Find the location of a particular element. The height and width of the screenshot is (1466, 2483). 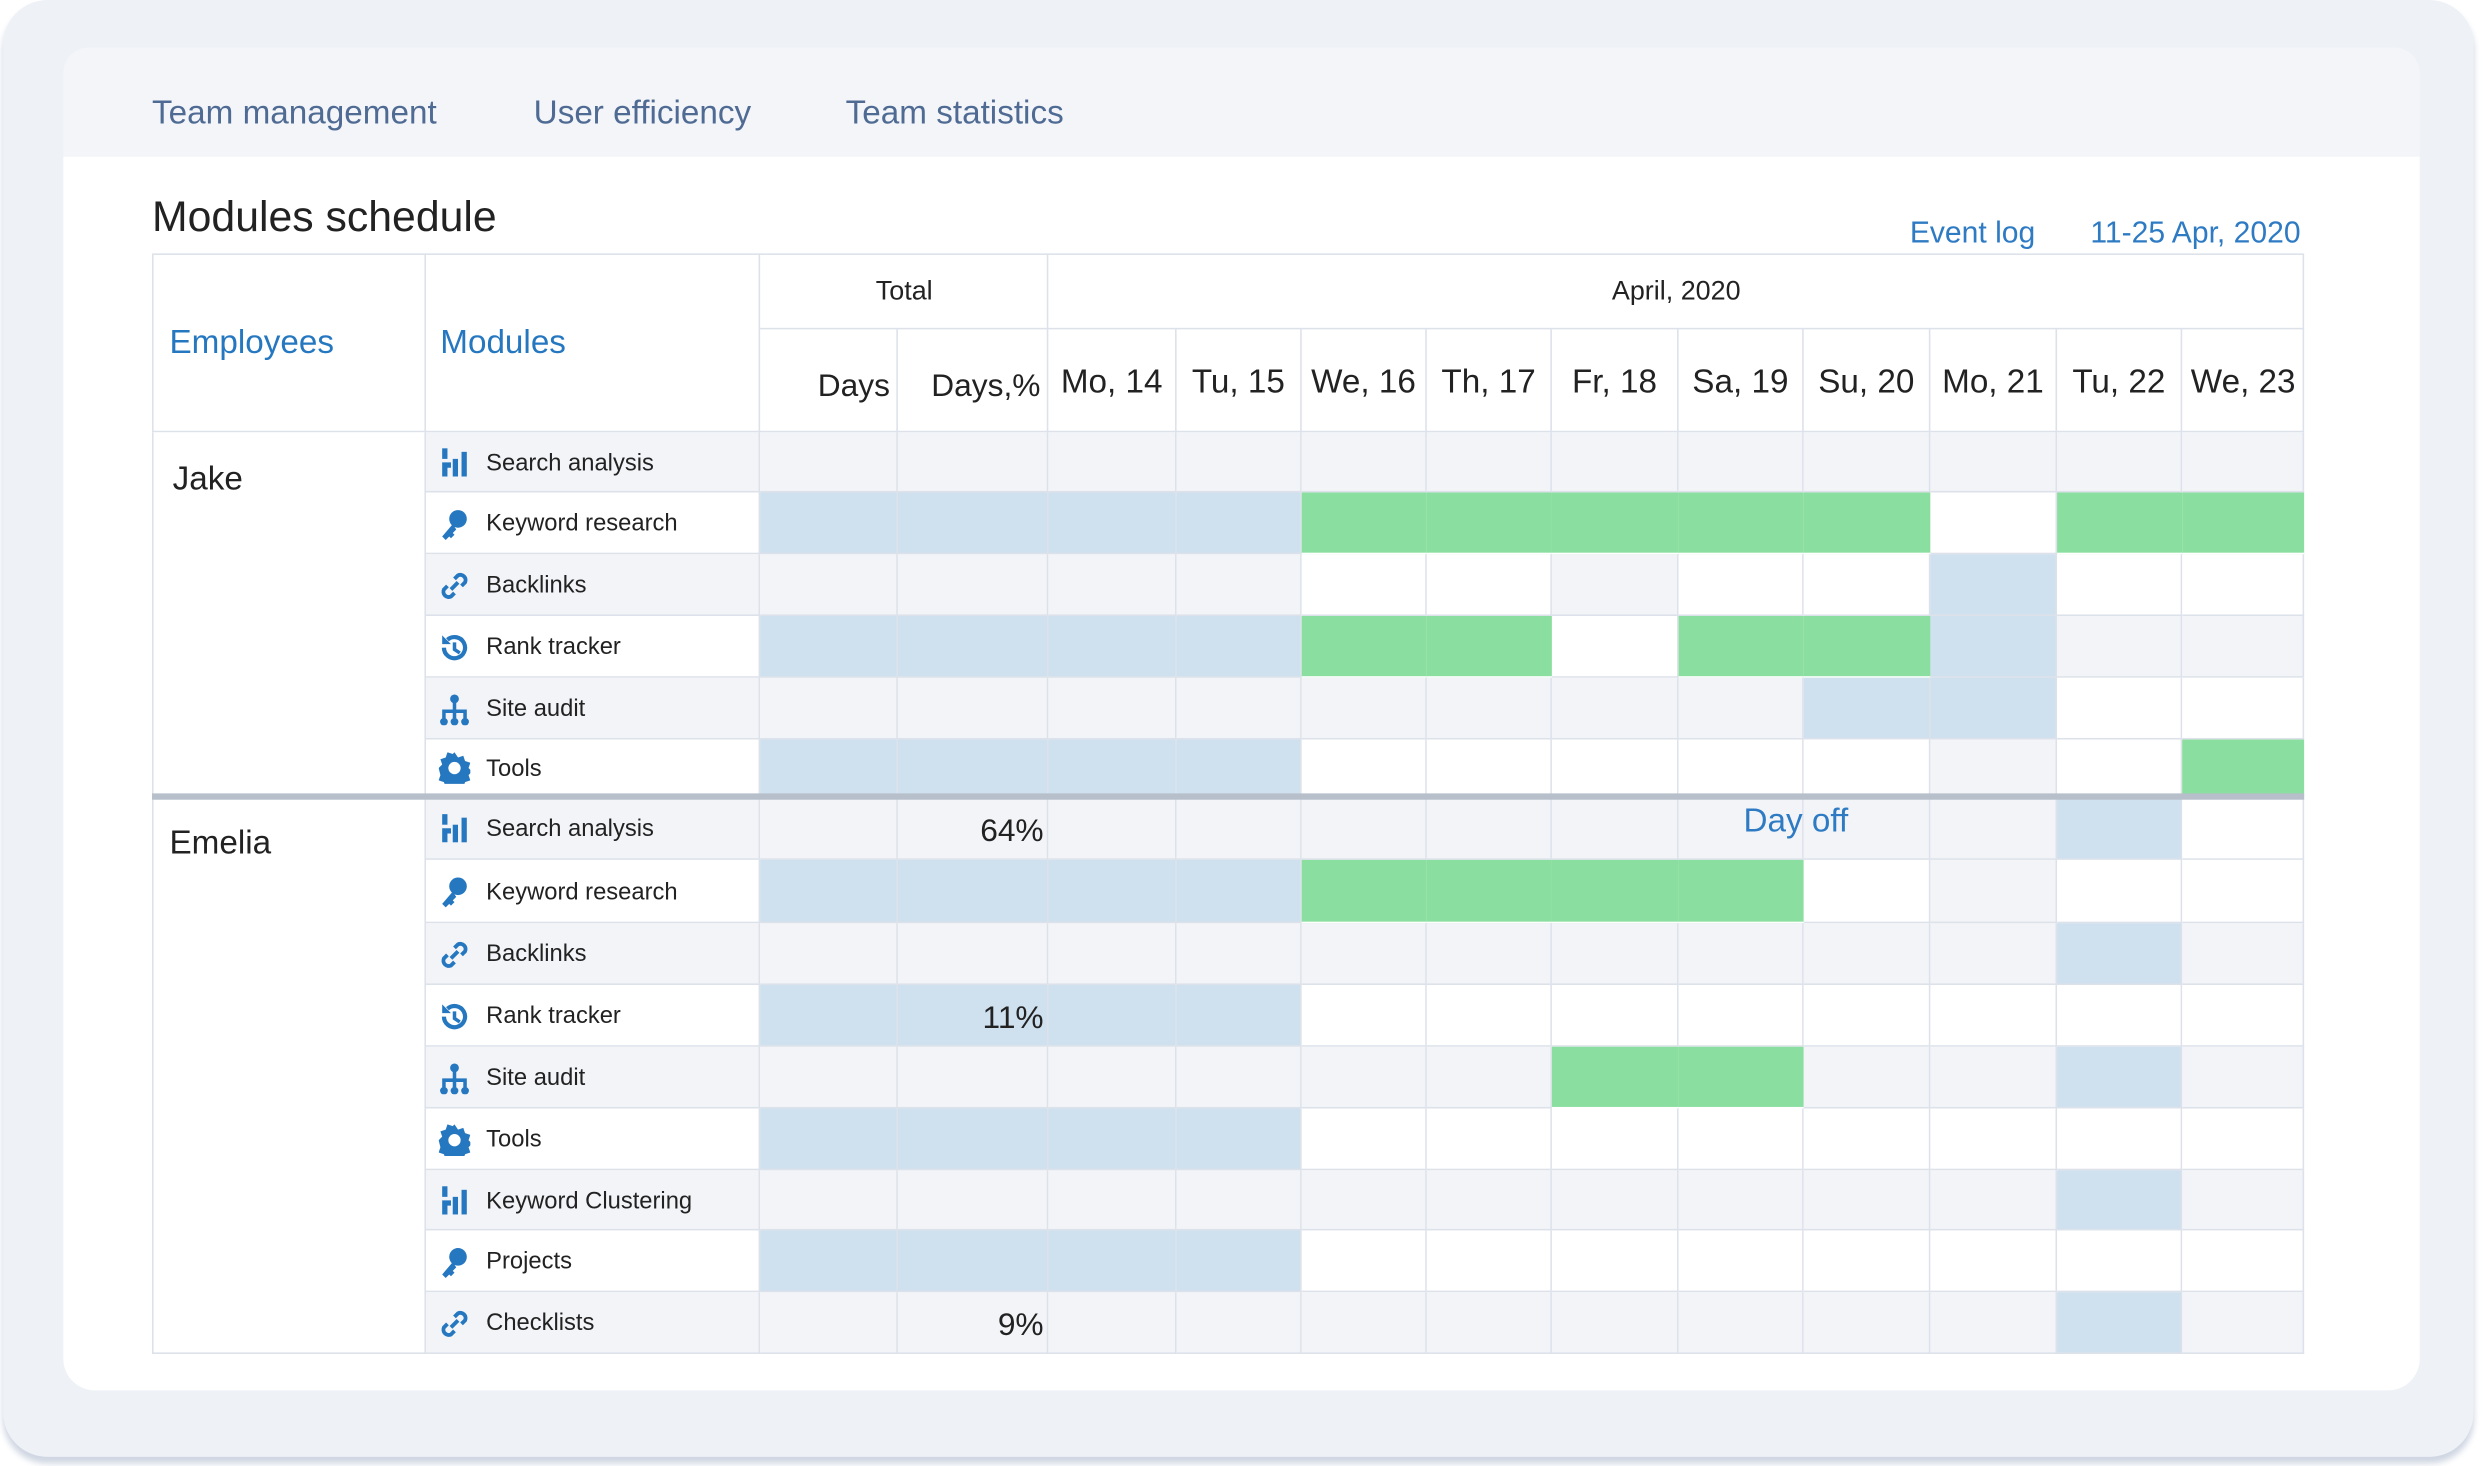

tab: Team statistics is located at coordinates (954, 113).